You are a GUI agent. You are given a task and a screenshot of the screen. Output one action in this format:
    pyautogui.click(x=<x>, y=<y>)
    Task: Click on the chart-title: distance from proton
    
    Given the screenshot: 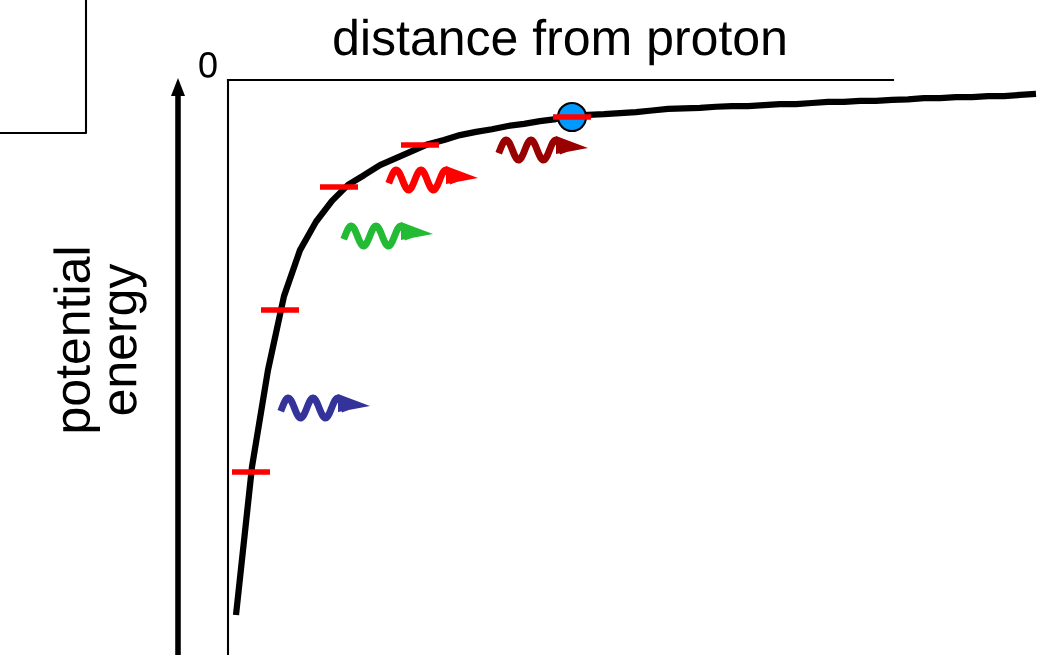 What is the action you would take?
    pyautogui.click(x=559, y=42)
    